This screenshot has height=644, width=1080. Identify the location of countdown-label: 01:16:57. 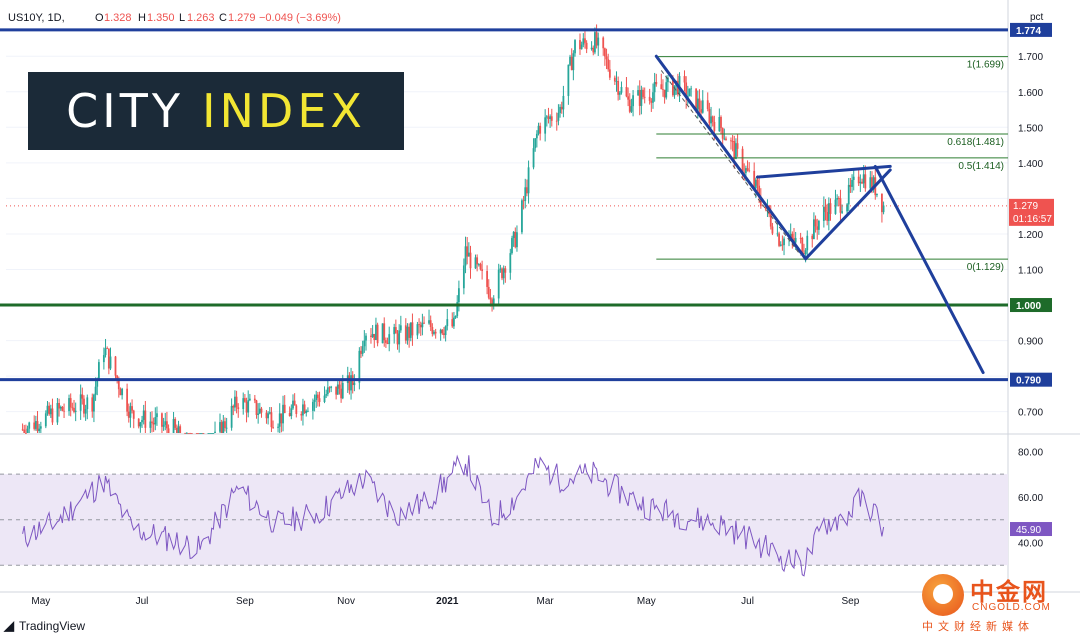
(1032, 219).